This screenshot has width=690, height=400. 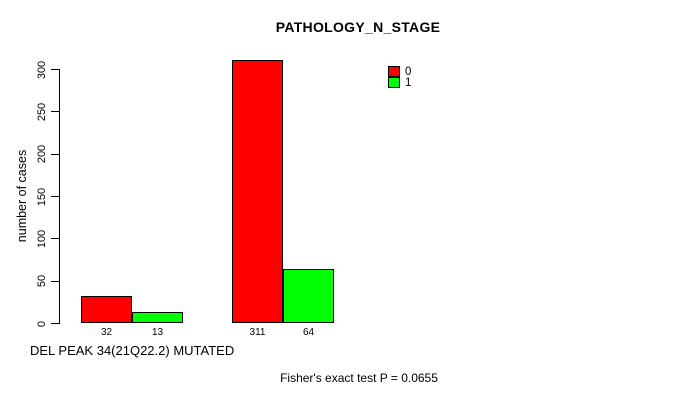 I want to click on y-tick-label: 300, so click(x=42, y=69).